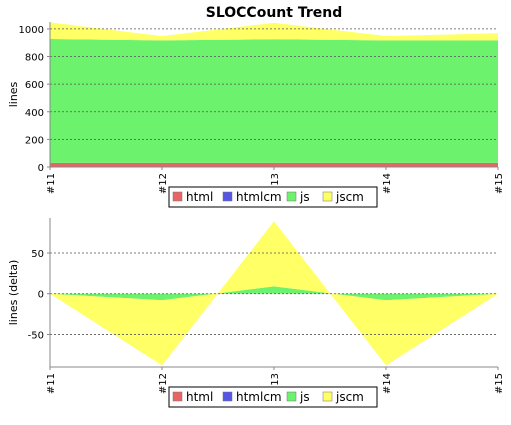 The width and height of the screenshot is (511, 425). What do you see at coordinates (163, 183) in the screenshot?
I see `chart-1-x-tick-label: #12` at bounding box center [163, 183].